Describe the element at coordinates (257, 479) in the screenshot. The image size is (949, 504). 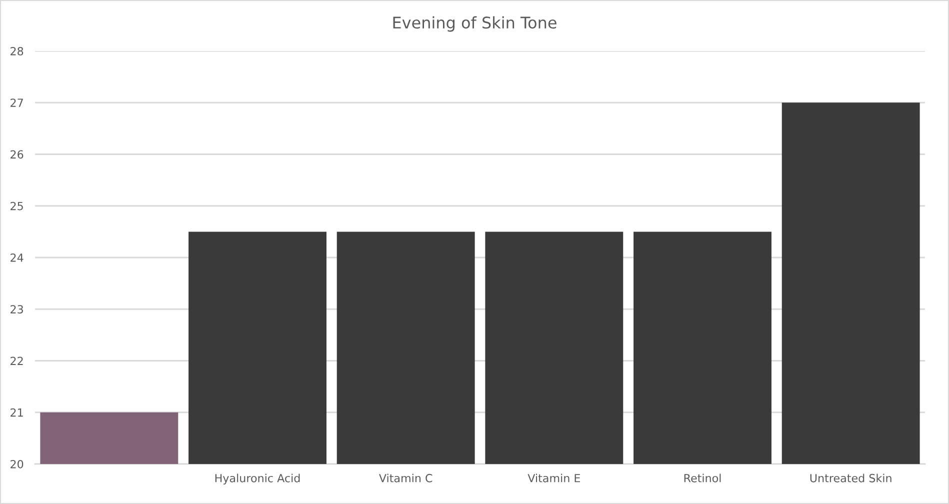
I see `x-tick-label: Hyaluronic Acid` at that location.